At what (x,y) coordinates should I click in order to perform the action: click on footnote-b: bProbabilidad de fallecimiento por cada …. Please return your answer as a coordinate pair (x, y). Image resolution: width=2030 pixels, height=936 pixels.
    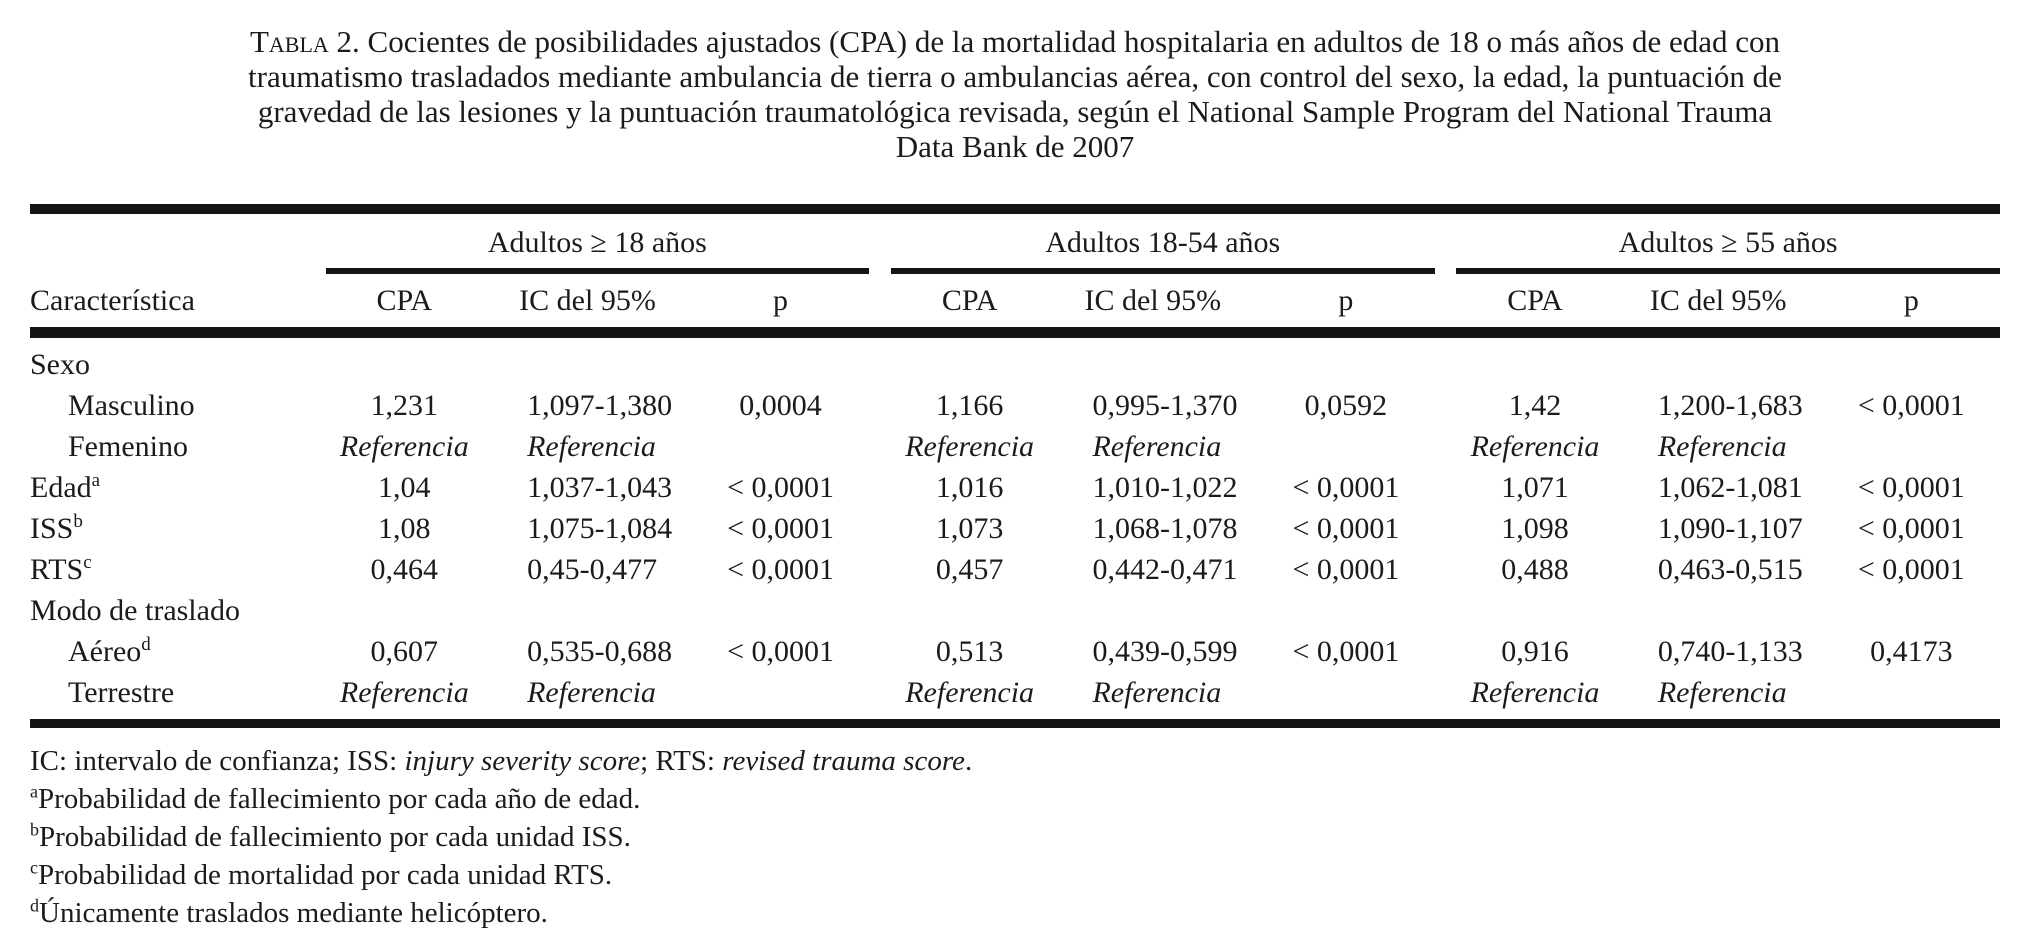
    Looking at the image, I should click on (330, 836).